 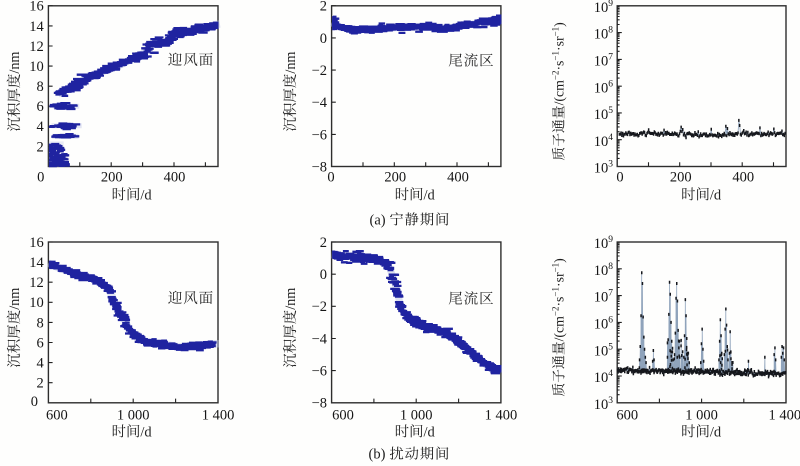 I want to click on svg-text: (b), so click(x=379, y=455).